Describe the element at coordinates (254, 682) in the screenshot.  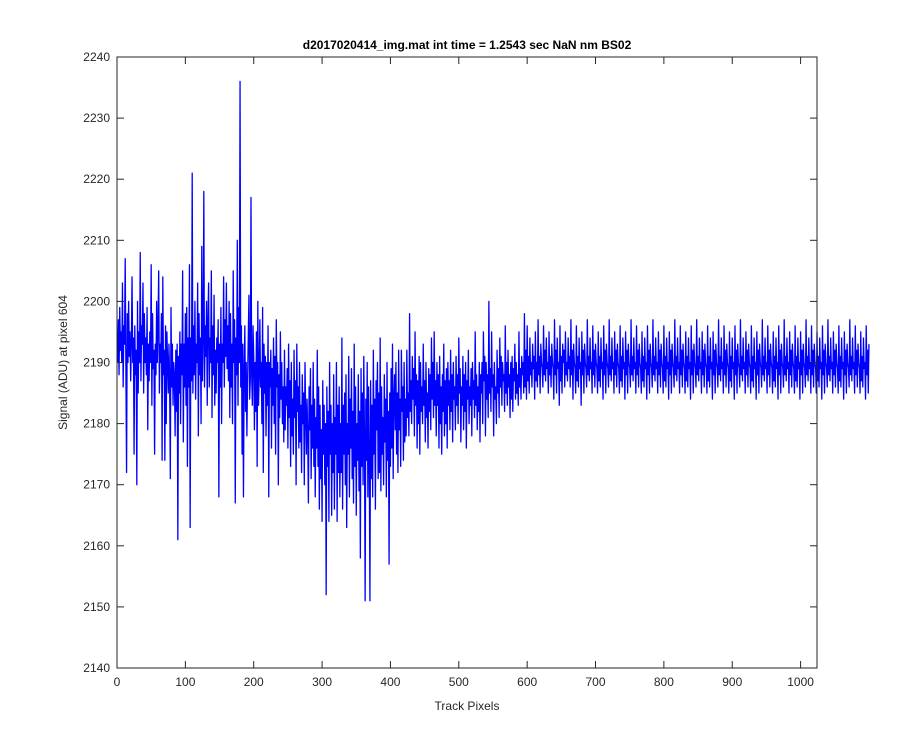
I see `x-tick-label: 200` at that location.